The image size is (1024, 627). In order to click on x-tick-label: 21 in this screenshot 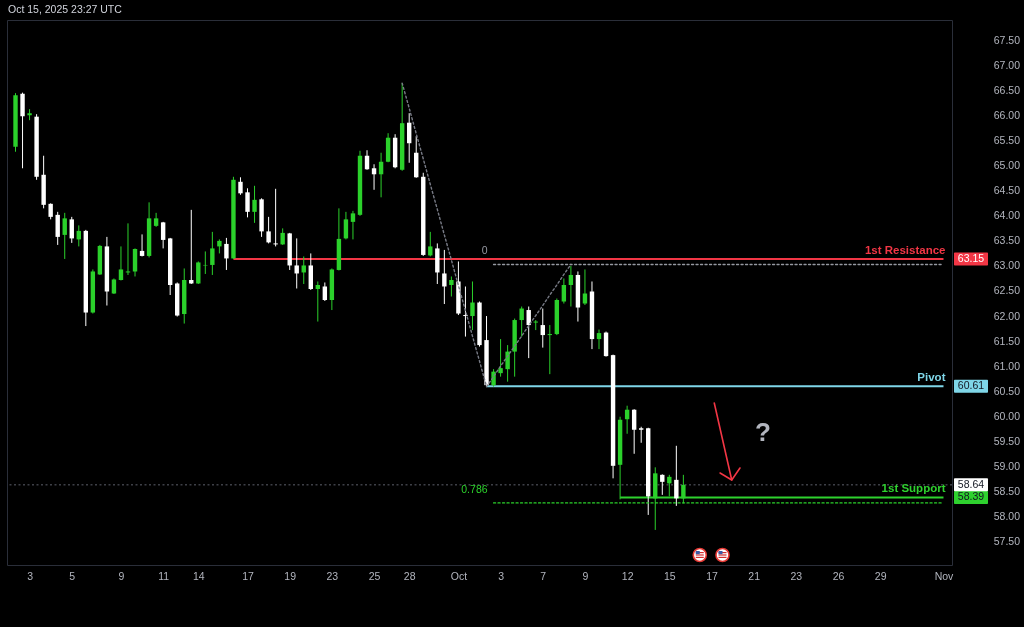, I will do `click(754, 575)`.